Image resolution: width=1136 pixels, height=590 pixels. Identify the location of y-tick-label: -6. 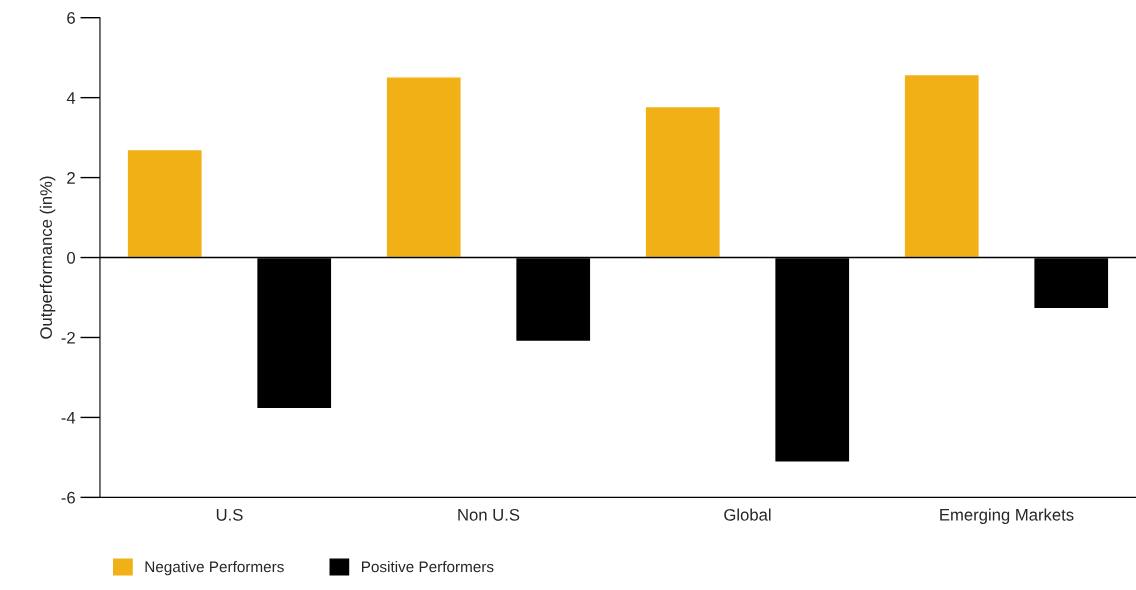
(68, 497).